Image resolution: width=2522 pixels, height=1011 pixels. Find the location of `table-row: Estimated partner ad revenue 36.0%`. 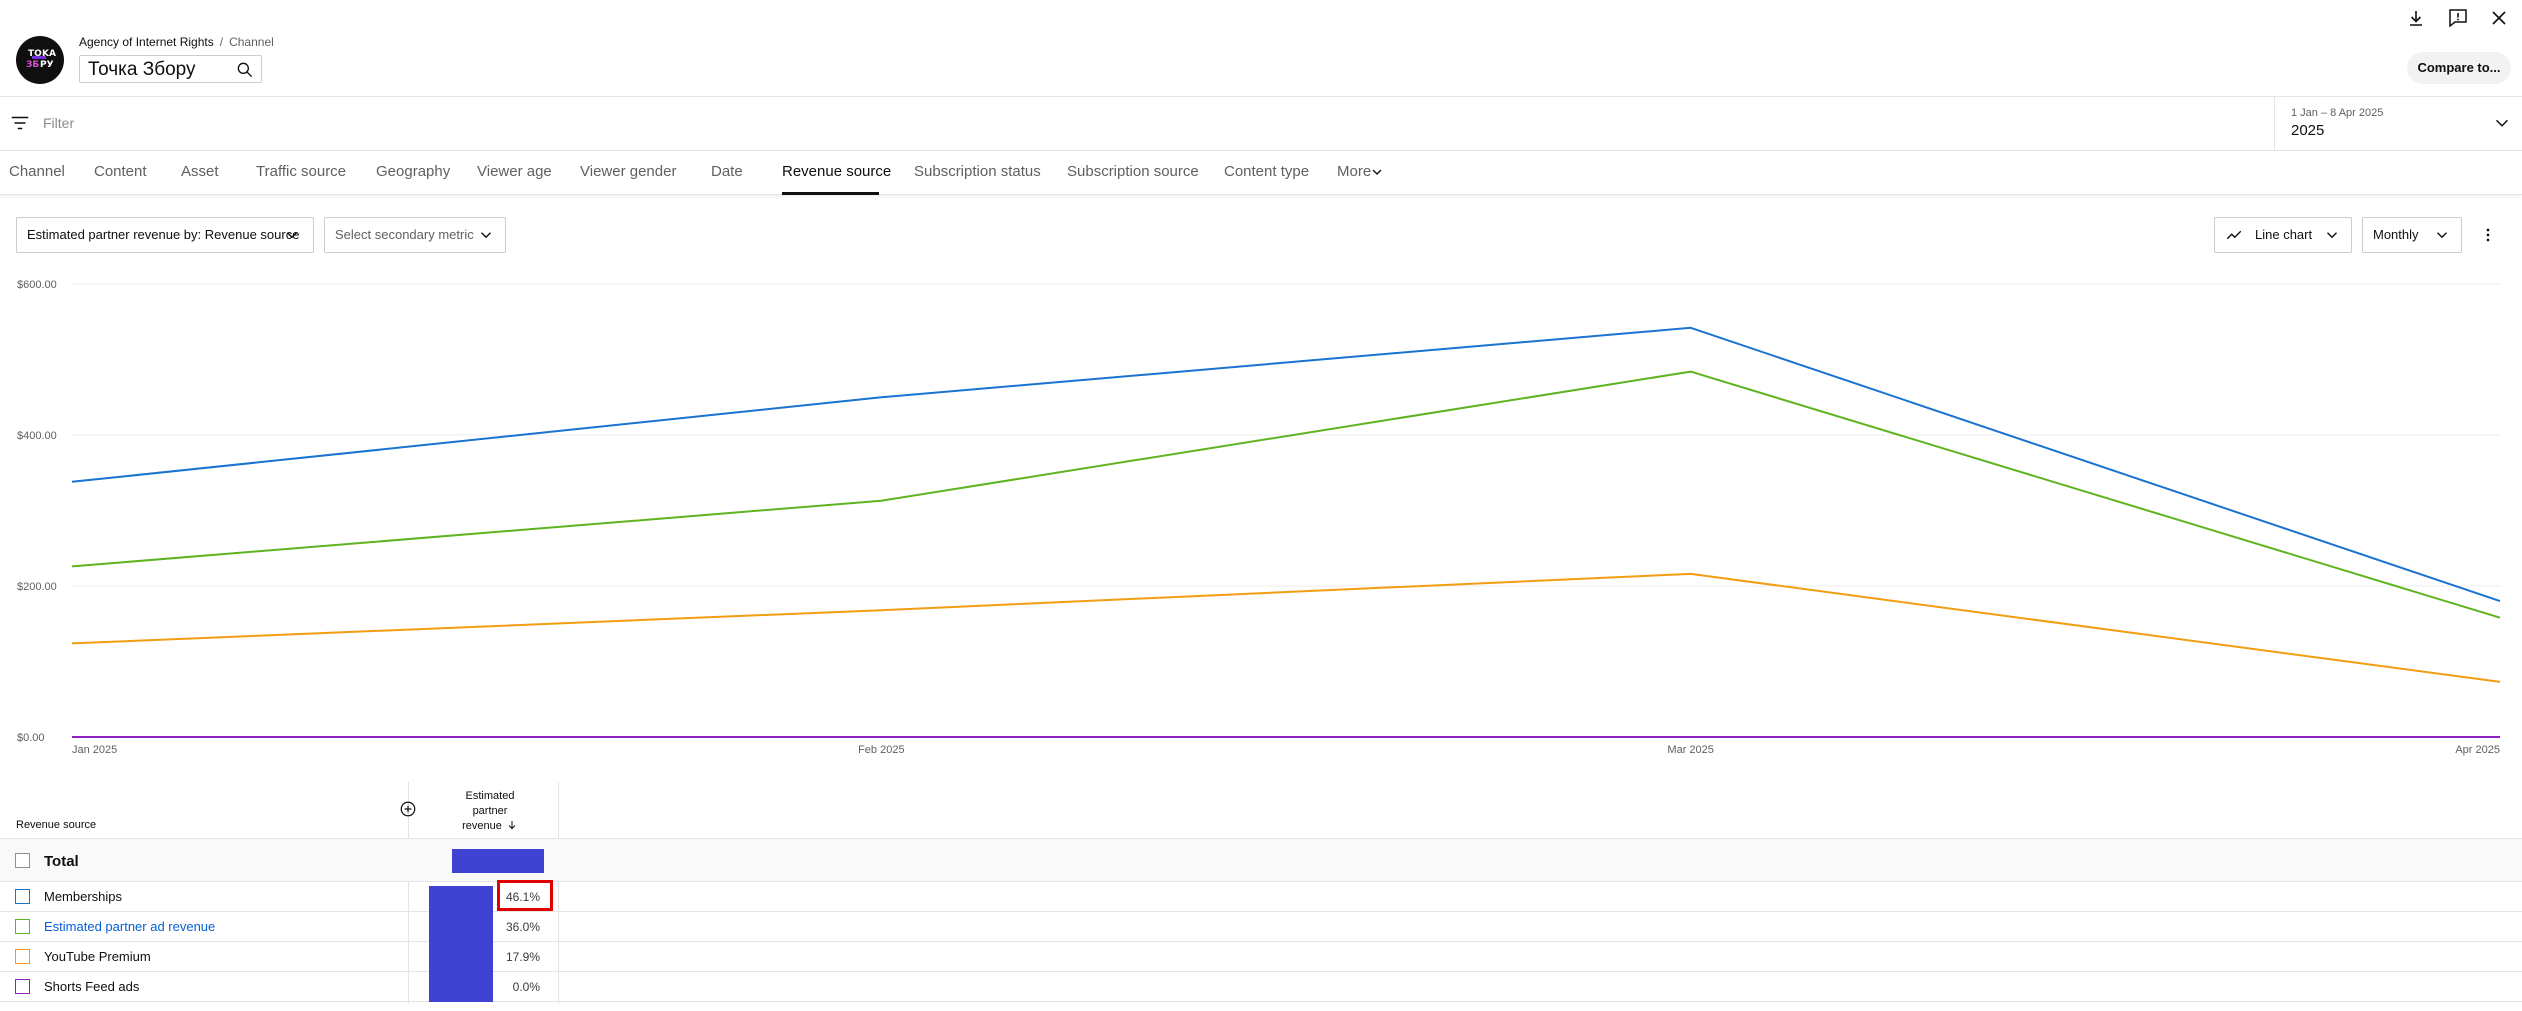

table-row: Estimated partner ad revenue 36.0% is located at coordinates (1261, 927).